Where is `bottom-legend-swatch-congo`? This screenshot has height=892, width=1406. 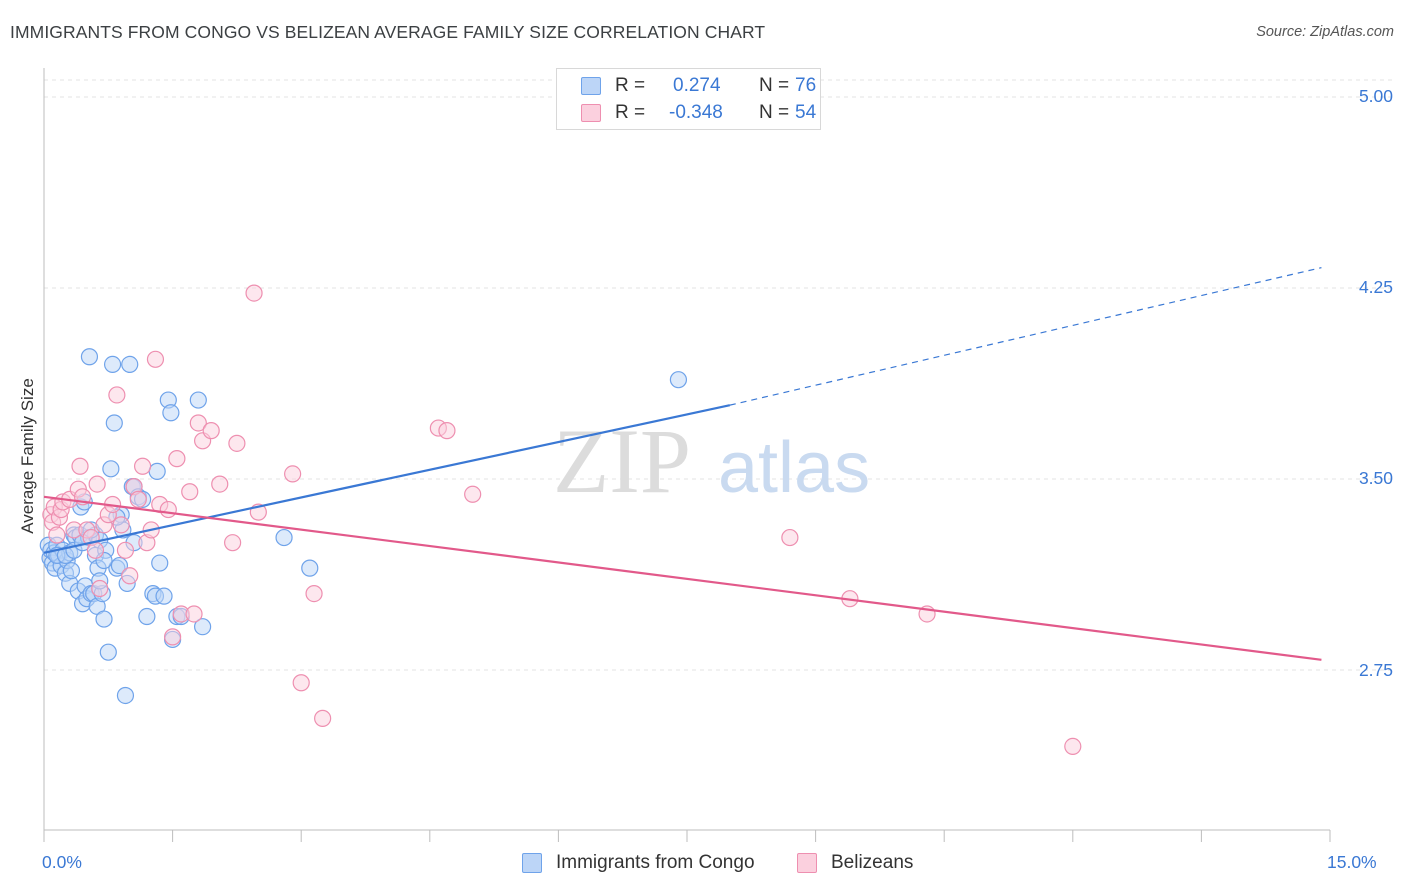
bottom-legend-swatch-congo is located at coordinates (532, 863).